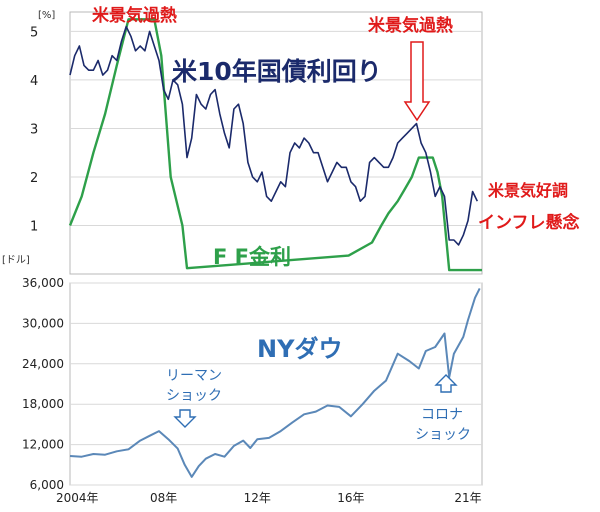  I want to click on inflation-annotation: インフレ懸念, so click(529, 222).